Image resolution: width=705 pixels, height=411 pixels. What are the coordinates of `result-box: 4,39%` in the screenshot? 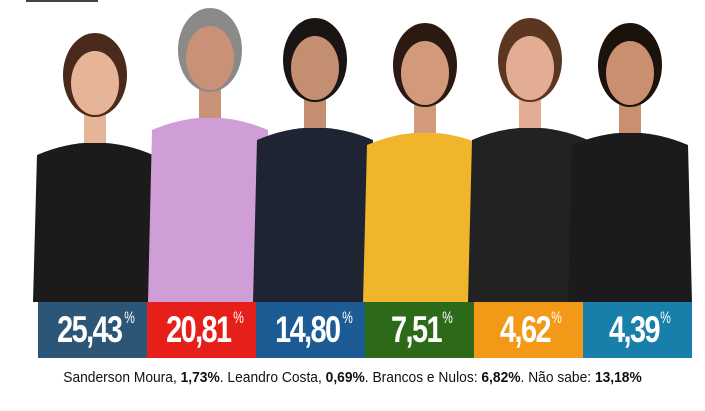 It's located at (637, 330).